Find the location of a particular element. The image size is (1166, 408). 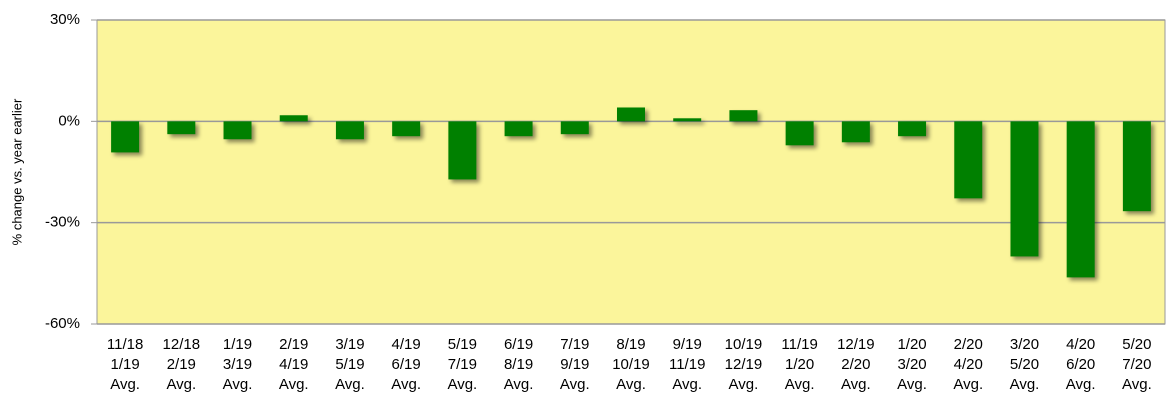

y-tick-label: 0% is located at coordinates (69, 120).